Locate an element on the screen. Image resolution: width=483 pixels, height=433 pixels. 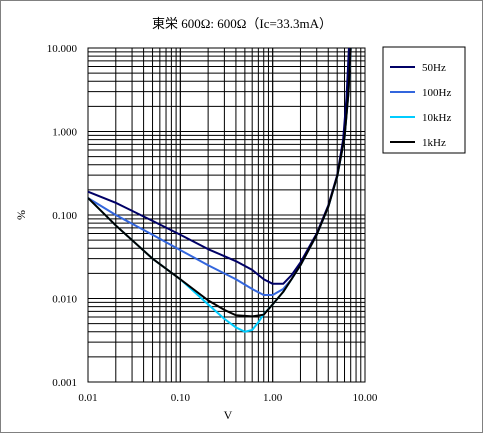
y-tick-label: 1.000 is located at coordinates (64, 133).